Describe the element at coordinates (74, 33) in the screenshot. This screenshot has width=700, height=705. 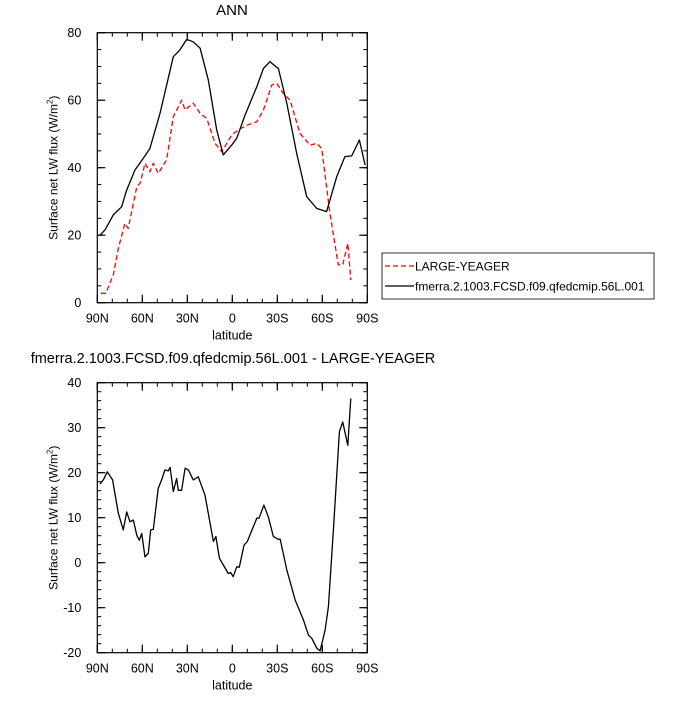
I see `y-tick-label: 80` at that location.